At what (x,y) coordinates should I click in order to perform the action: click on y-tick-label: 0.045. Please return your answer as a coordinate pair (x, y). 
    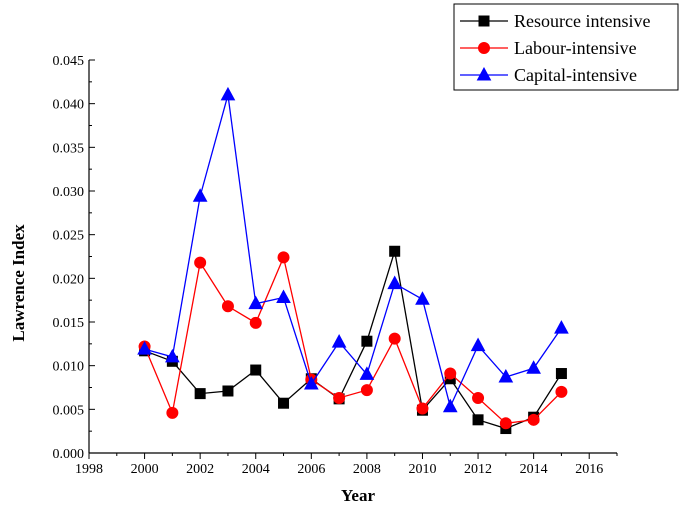
    Looking at the image, I should click on (69, 61).